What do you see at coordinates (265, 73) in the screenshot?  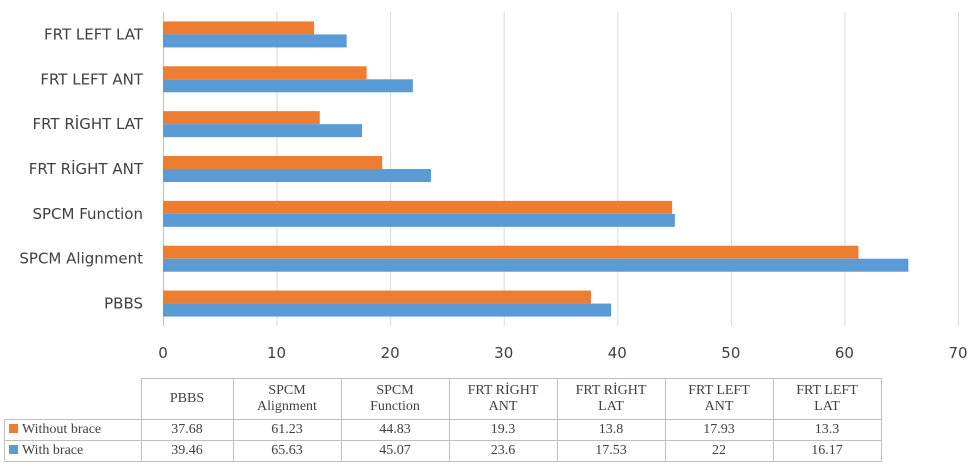 I see `bar-without-brace-frt-left-ant` at bounding box center [265, 73].